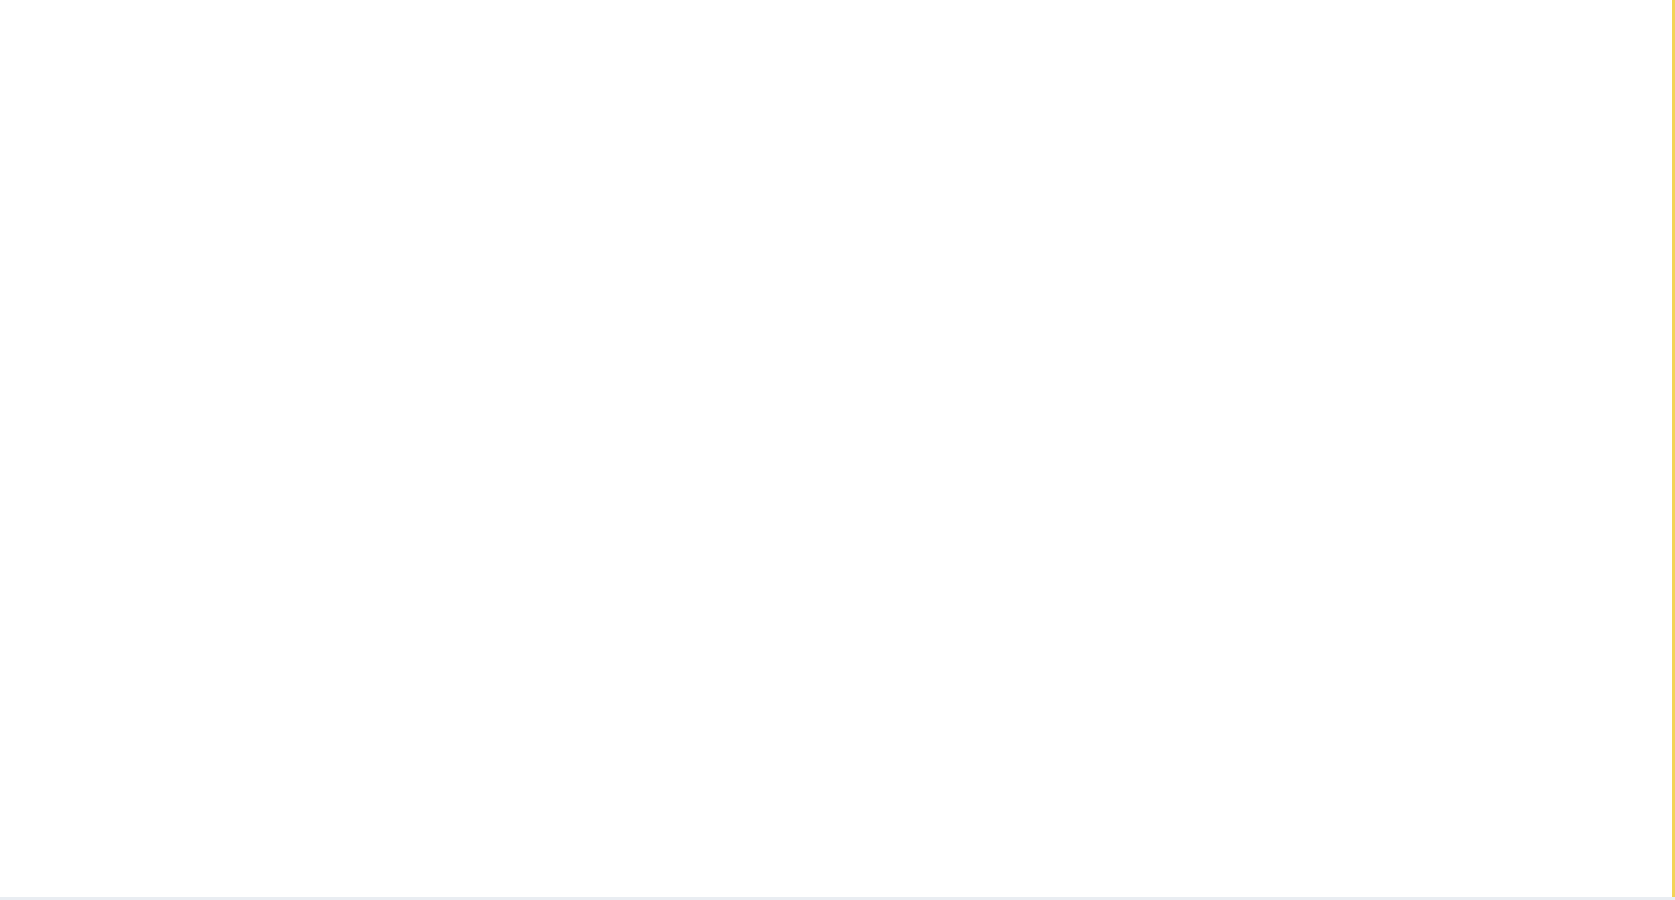 This screenshot has height=900, width=1675. I want to click on window-bottom-edge, so click(837, 898).